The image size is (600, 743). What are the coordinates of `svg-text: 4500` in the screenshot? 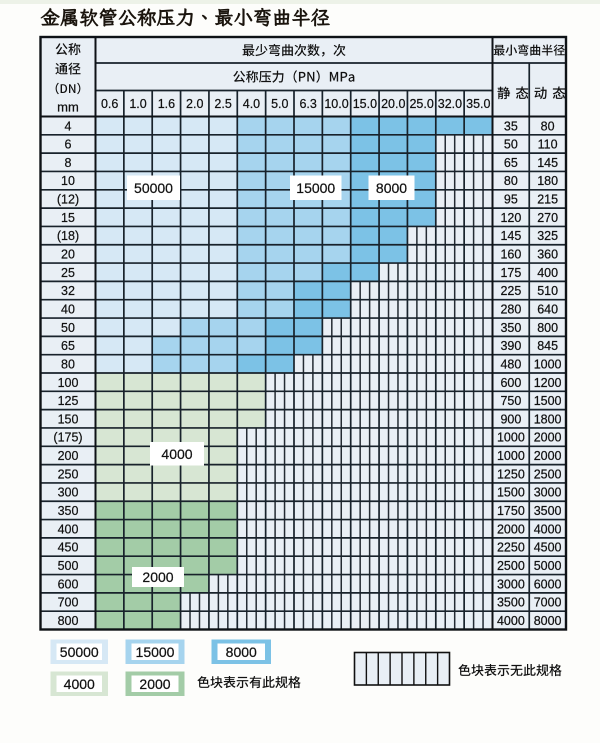 It's located at (548, 548).